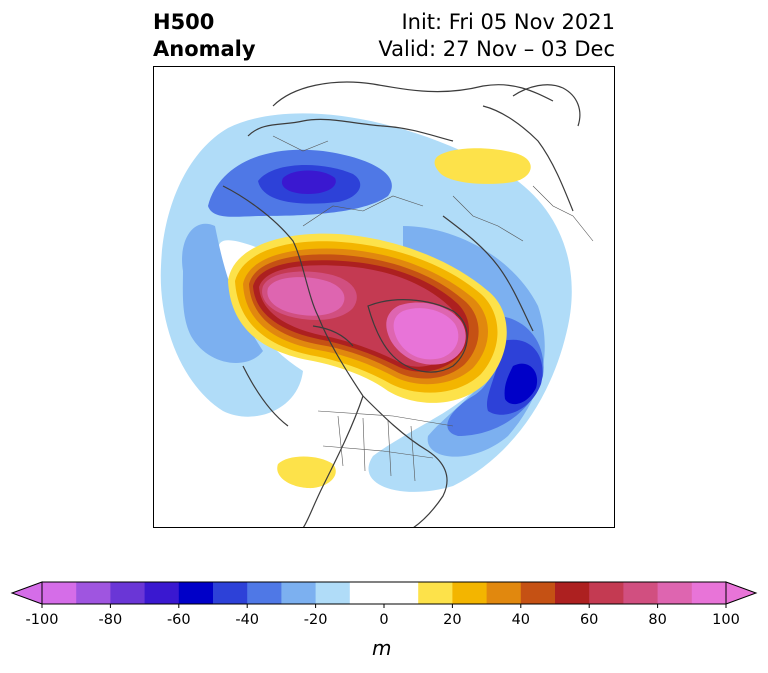 The width and height of the screenshot is (768, 673). What do you see at coordinates (496, 49) in the screenshot?
I see `valid-period: Valid: 27 Nov – 03 Dec` at bounding box center [496, 49].